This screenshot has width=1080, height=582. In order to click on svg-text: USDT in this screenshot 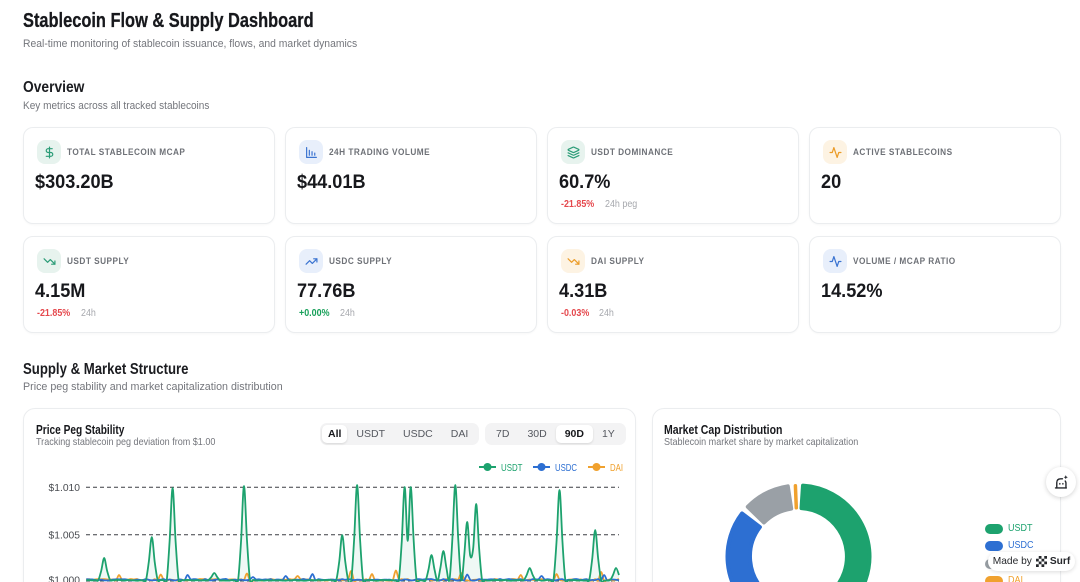, I will do `click(512, 468)`.